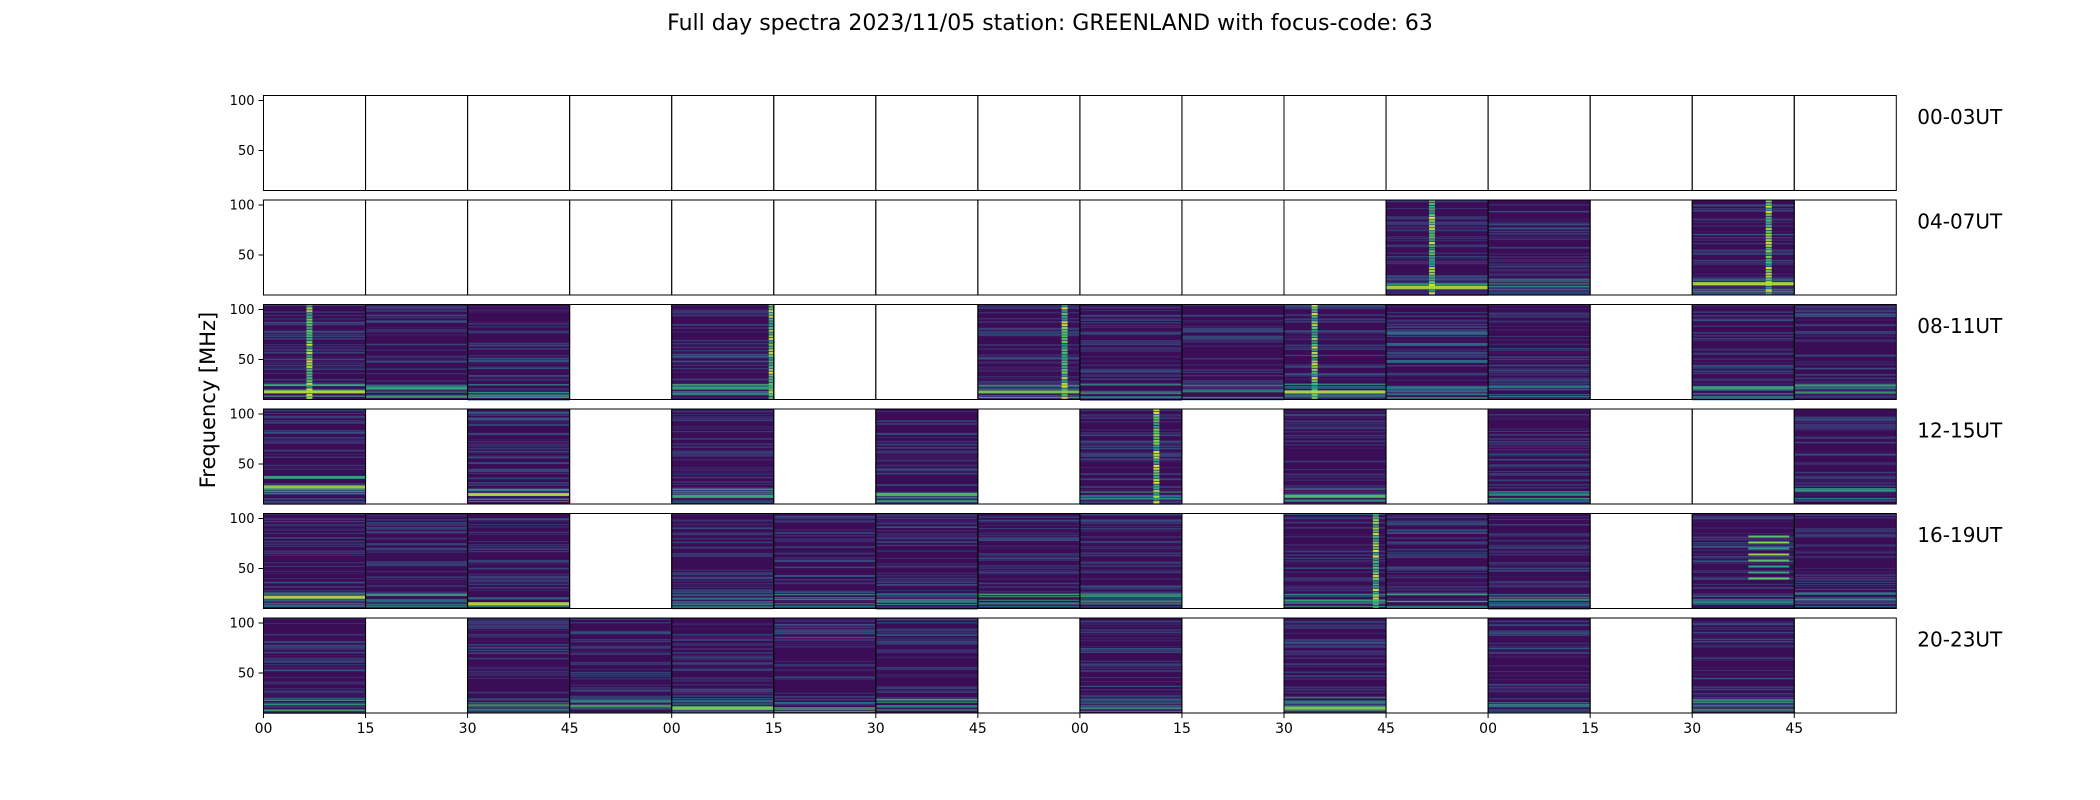 This screenshot has width=2100, height=800. What do you see at coordinates (1960, 535) in the screenshot?
I see `row-label: 16-19UT` at bounding box center [1960, 535].